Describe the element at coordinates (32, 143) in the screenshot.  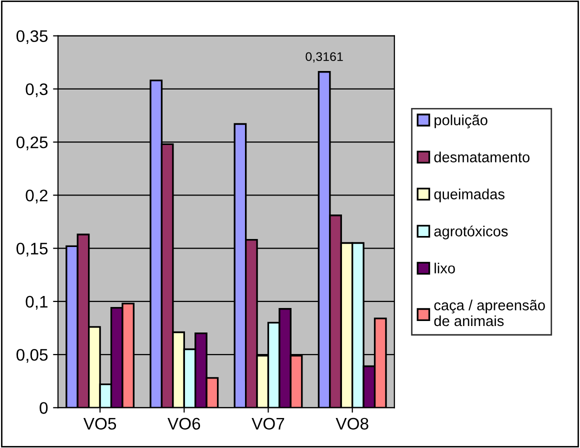
I see `y-tick-label: 0,25` at that location.